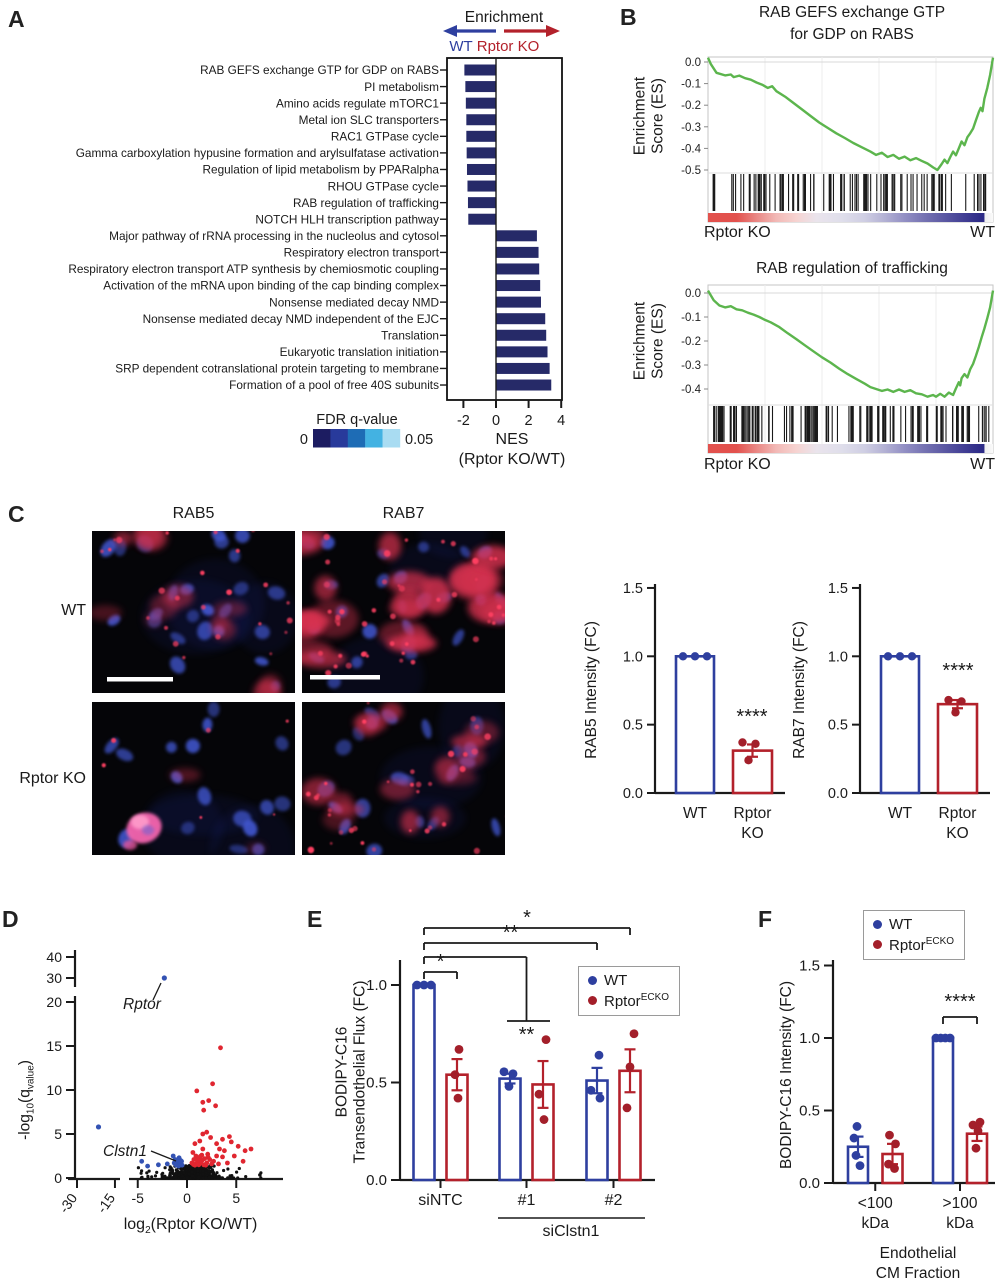  Describe the element at coordinates (140, 679) in the screenshot. I see `scale-bar` at that location.